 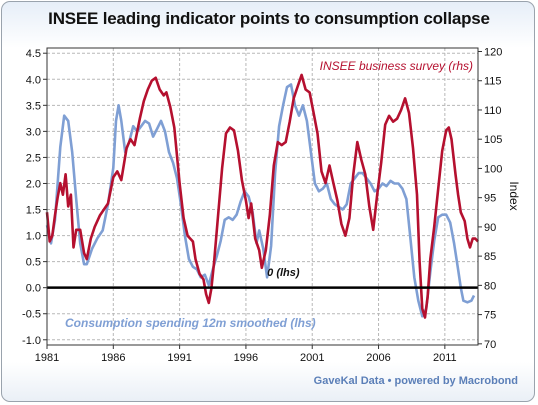 I want to click on x-tick-label: 2011, so click(x=445, y=358).